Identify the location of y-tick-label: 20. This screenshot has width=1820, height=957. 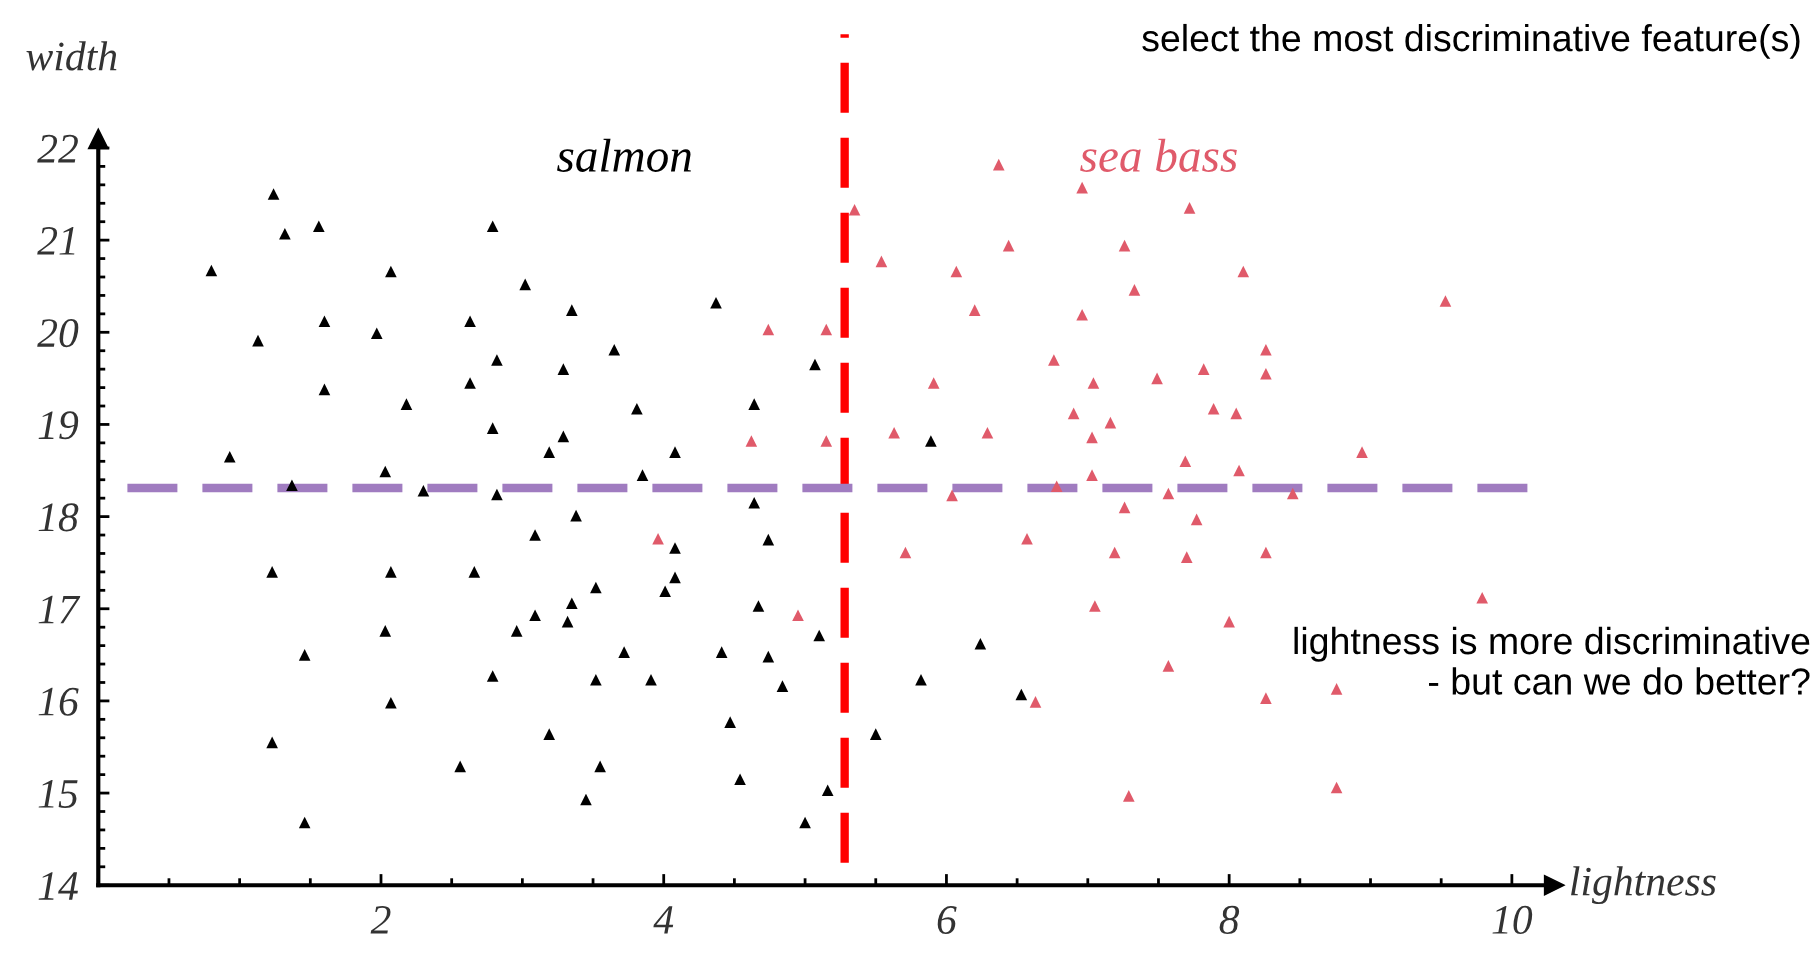
(58, 333).